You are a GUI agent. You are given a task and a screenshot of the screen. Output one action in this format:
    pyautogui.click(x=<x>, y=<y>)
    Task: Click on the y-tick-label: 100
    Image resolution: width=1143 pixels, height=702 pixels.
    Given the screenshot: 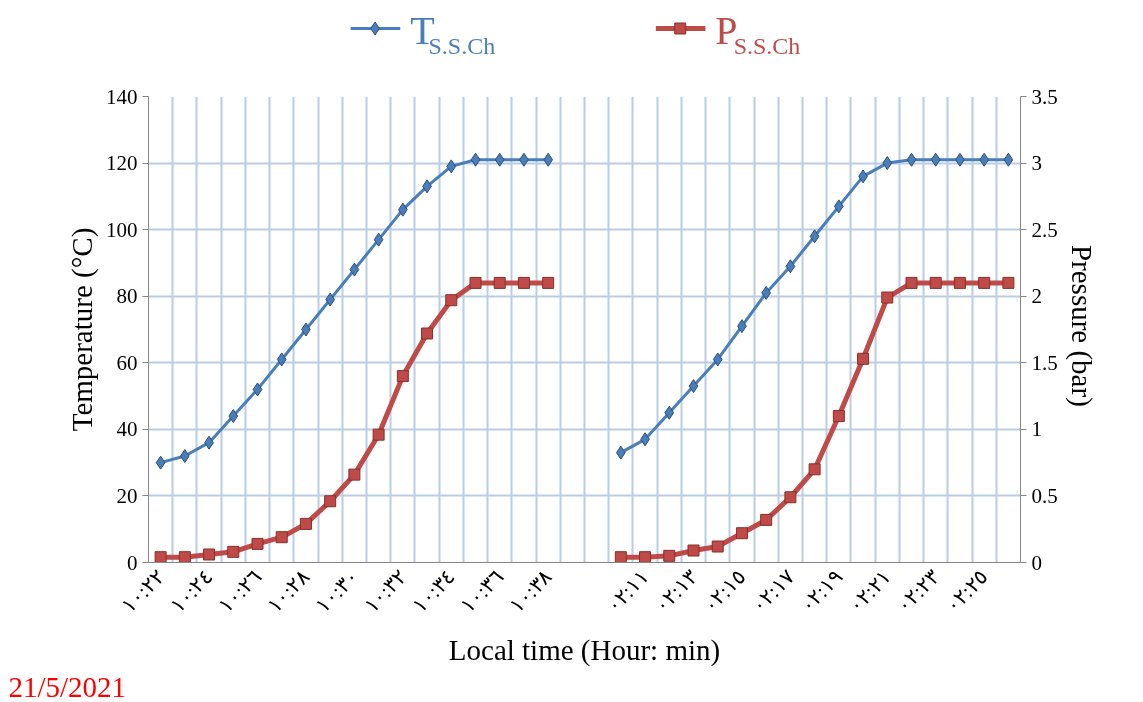 What is the action you would take?
    pyautogui.click(x=122, y=229)
    